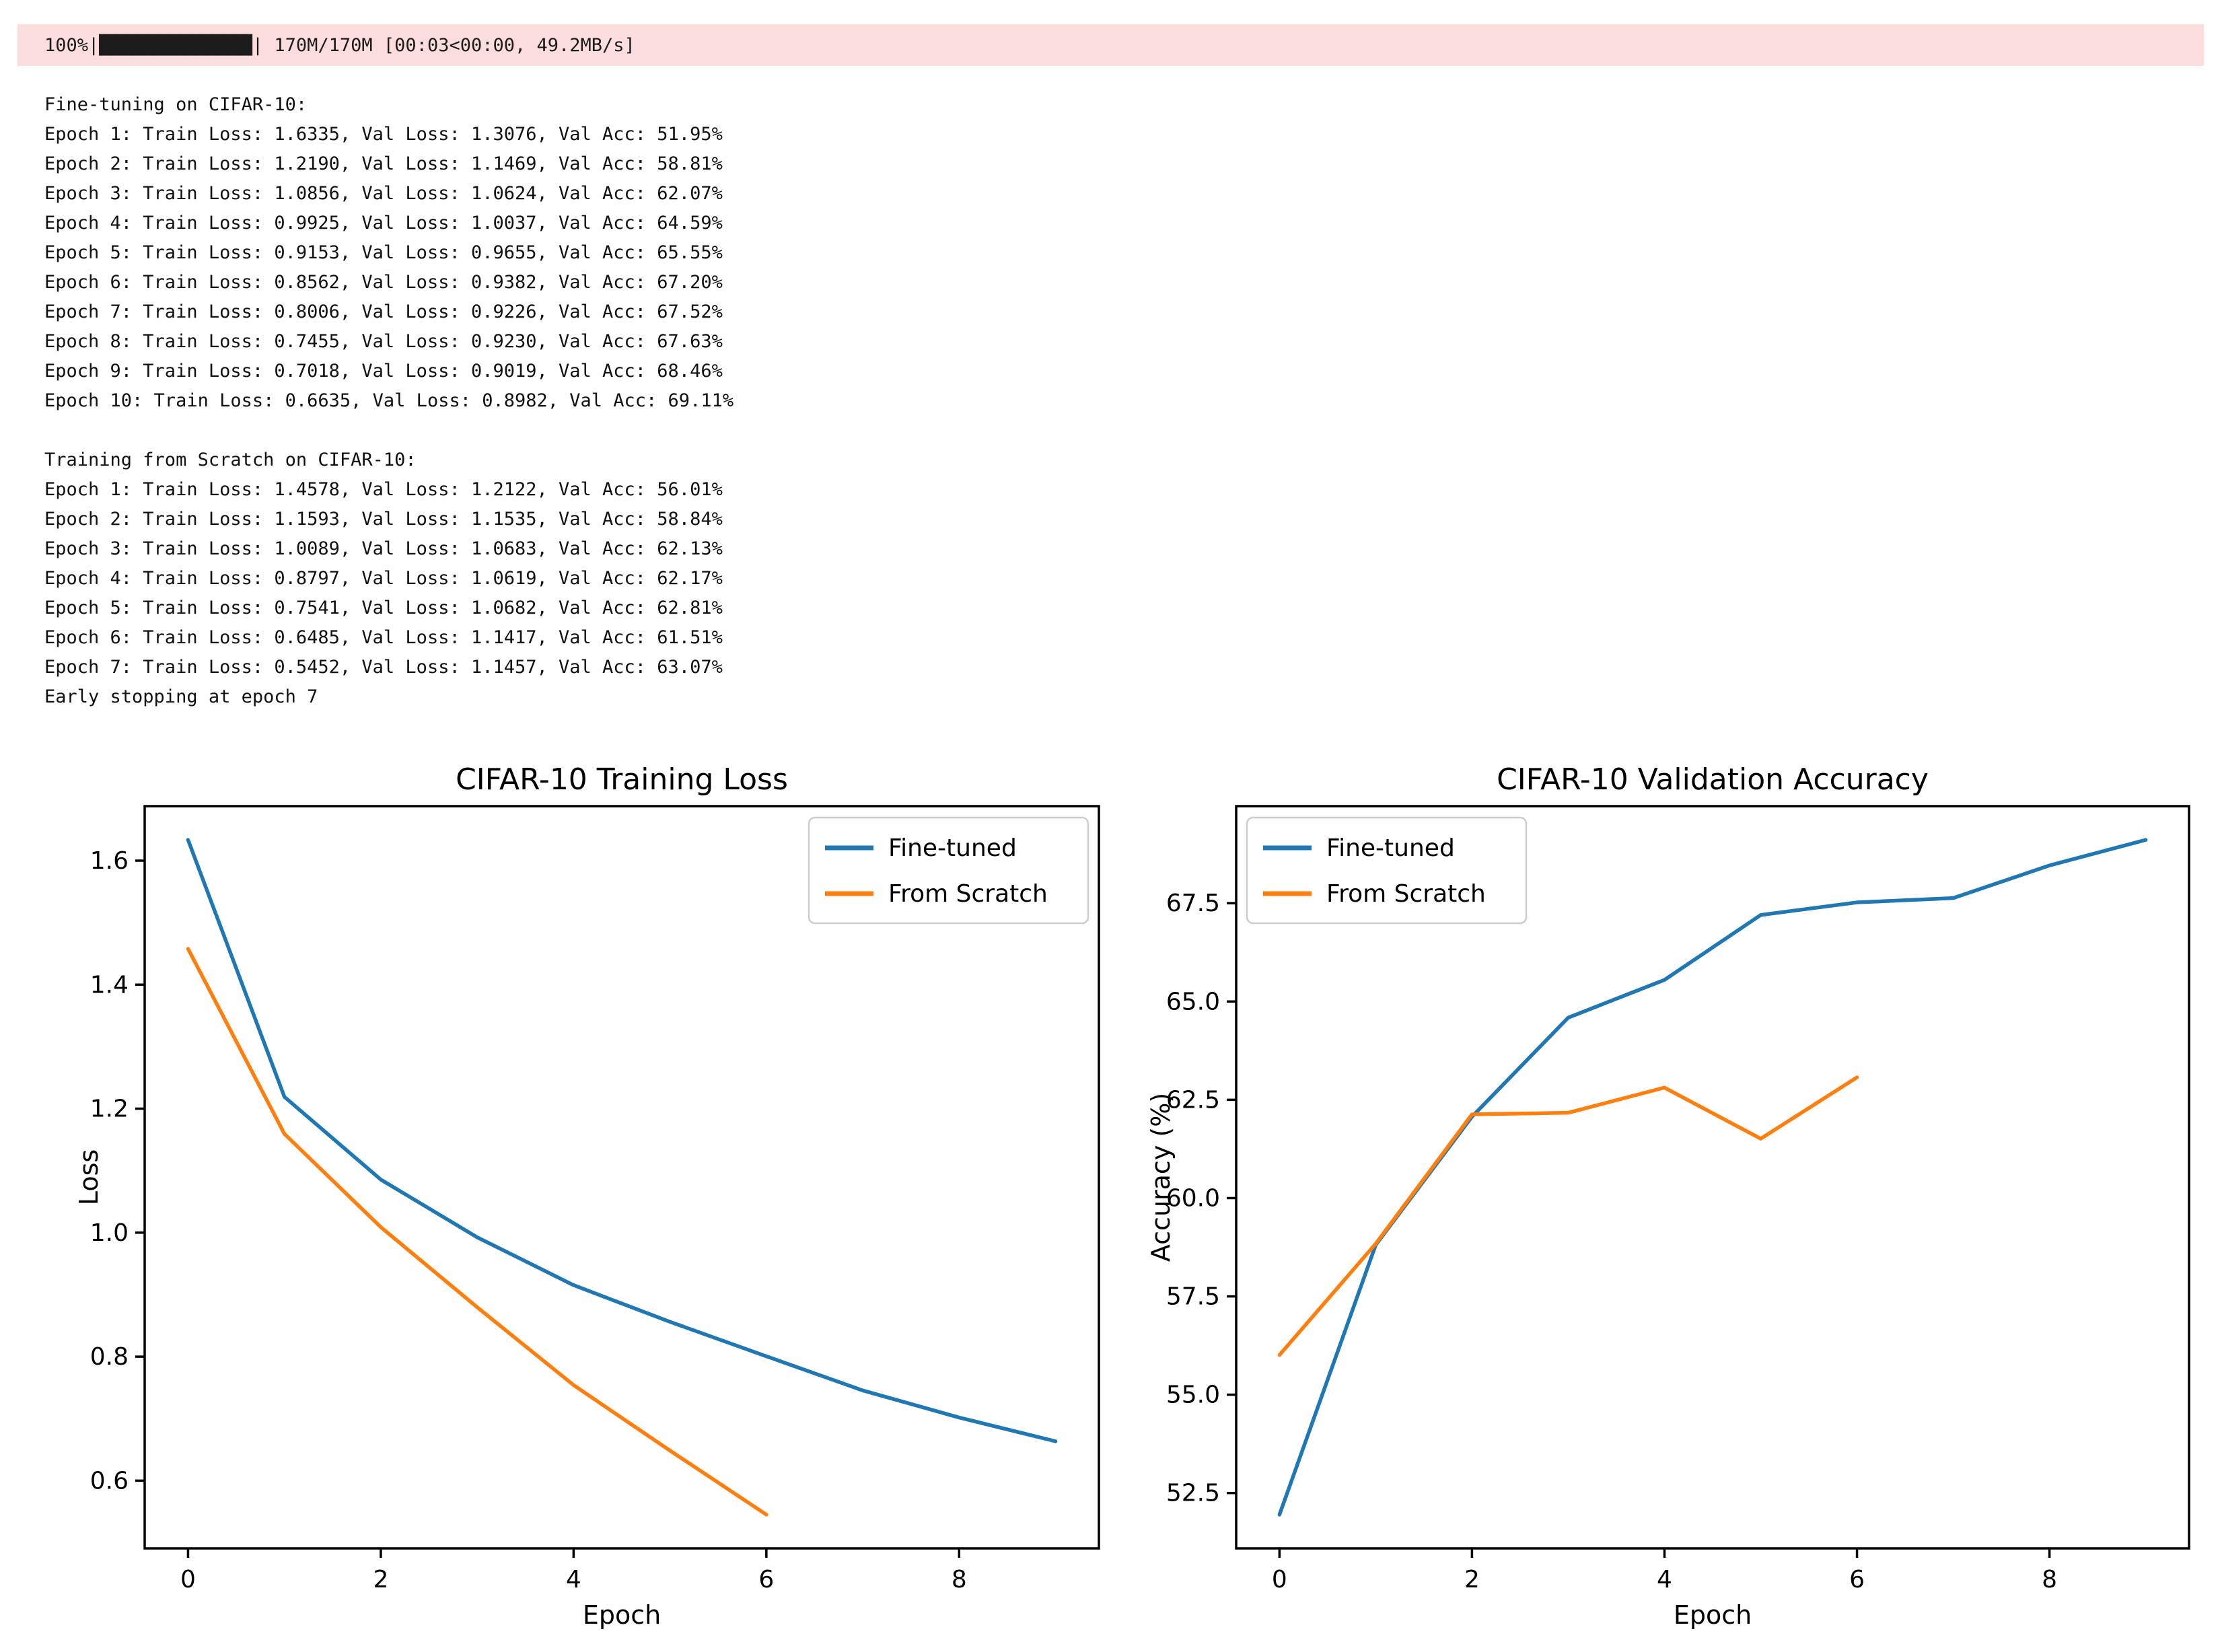 This screenshot has width=2220, height=1652. Describe the element at coordinates (1713, 779) in the screenshot. I see `chart-title: CIFAR-10 Validation Accuracy` at that location.